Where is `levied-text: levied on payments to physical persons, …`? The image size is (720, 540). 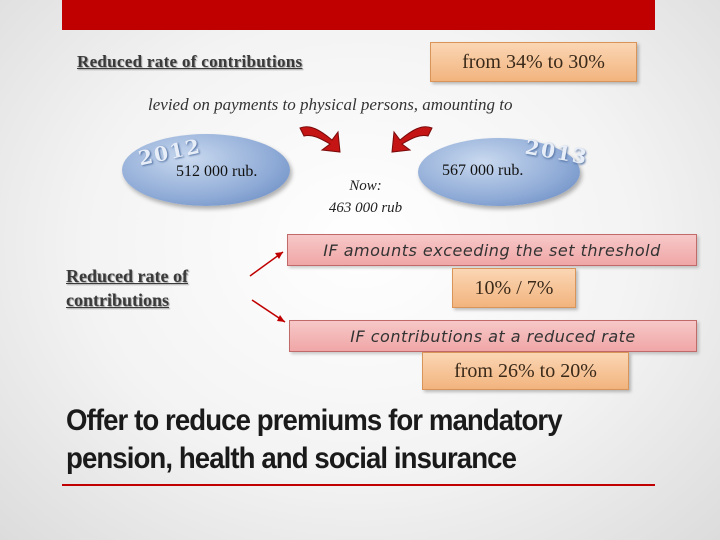 levied-text: levied on payments to physical persons, … is located at coordinates (330, 104).